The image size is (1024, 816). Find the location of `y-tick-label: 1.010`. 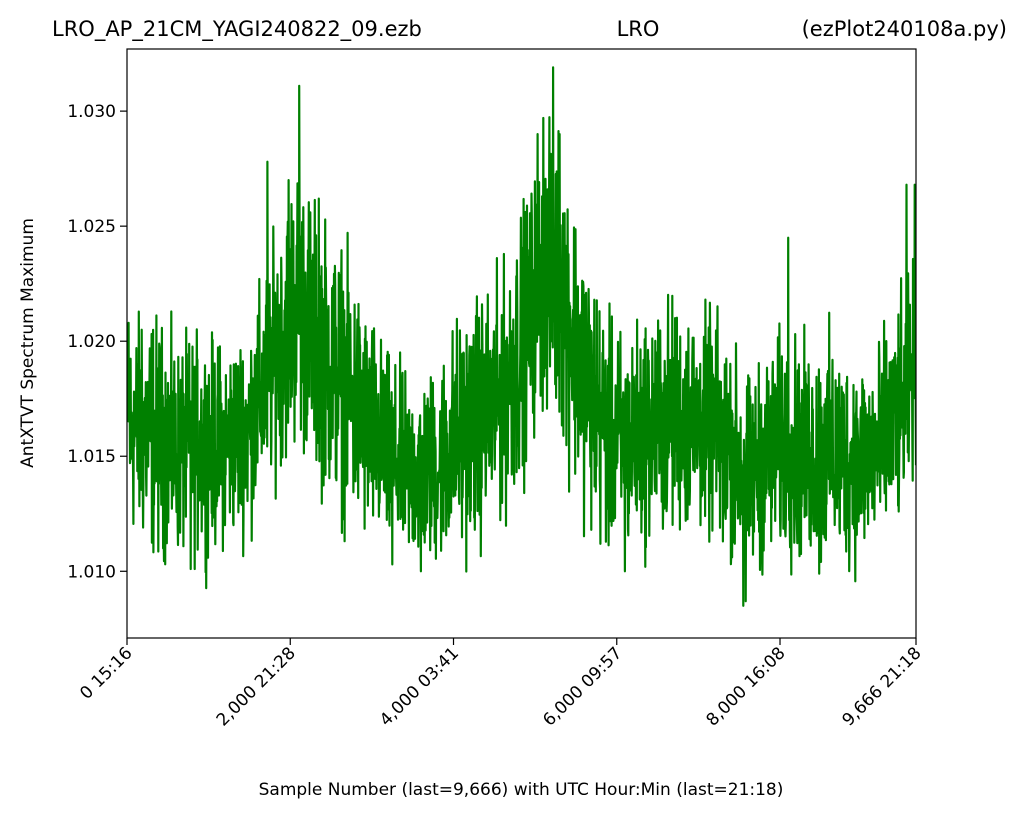

y-tick-label: 1.010 is located at coordinates (91, 572).